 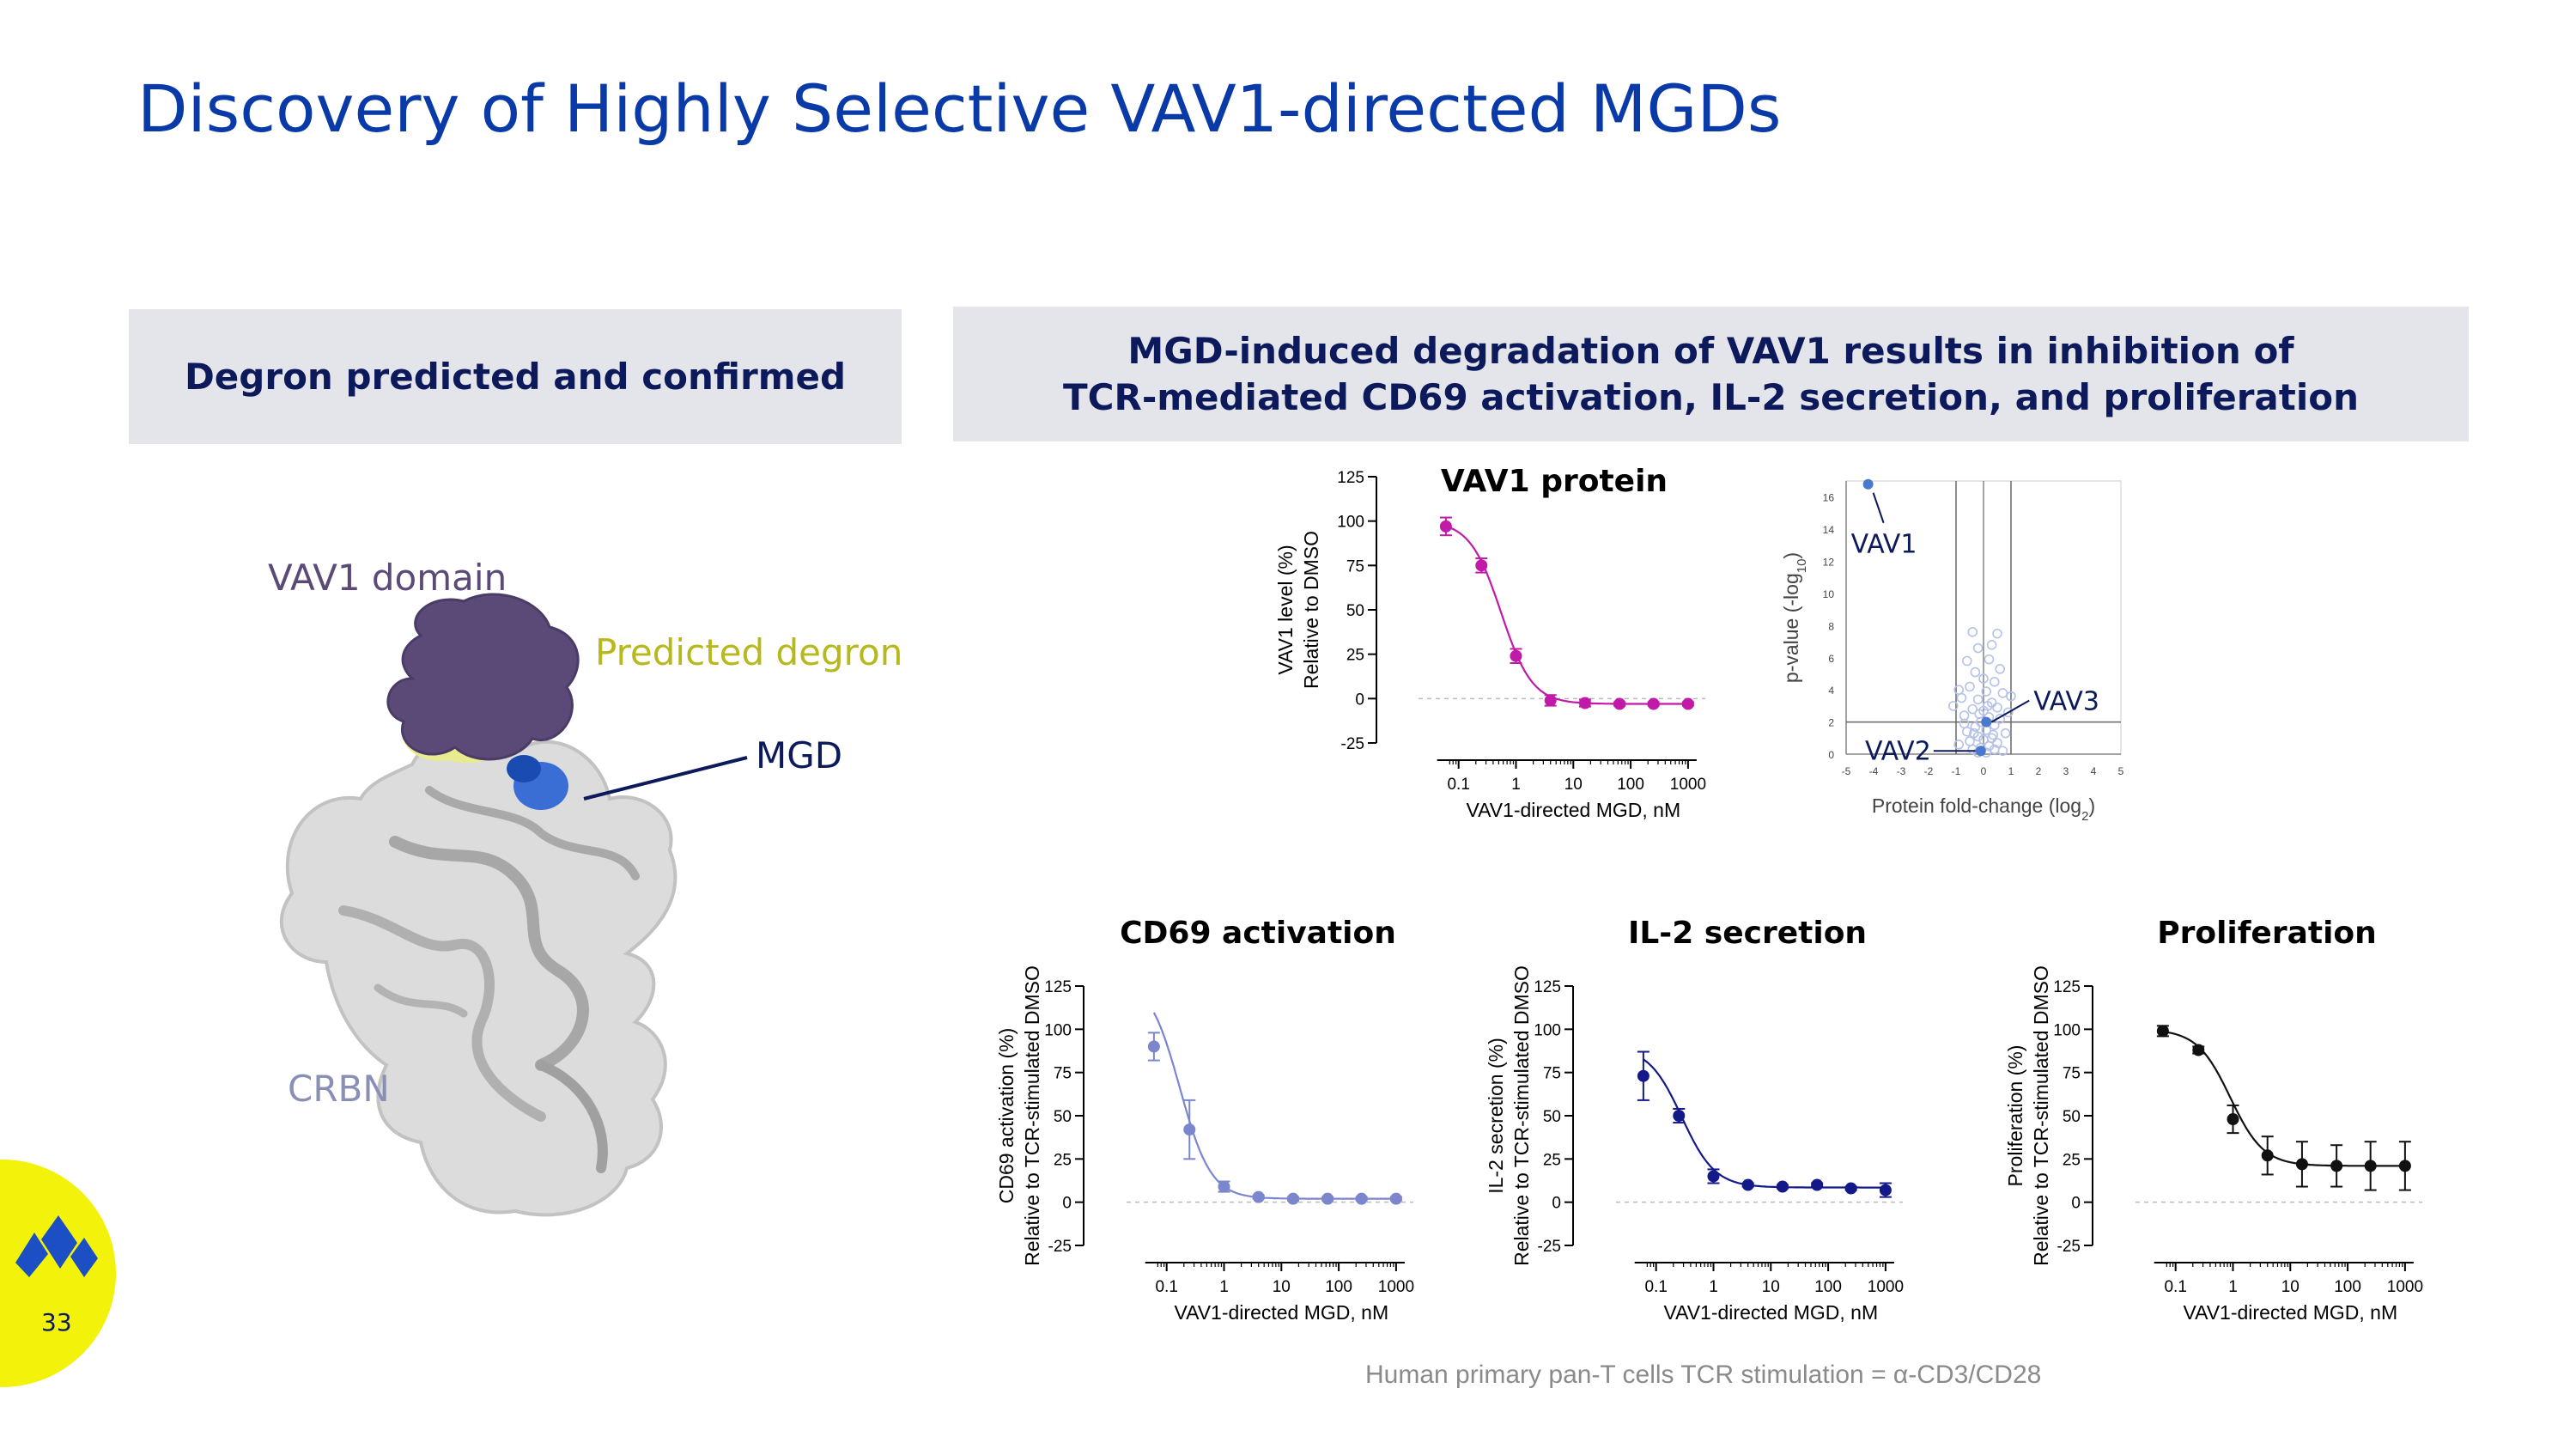 I want to click on mgd-pointer-line, so click(x=665, y=778).